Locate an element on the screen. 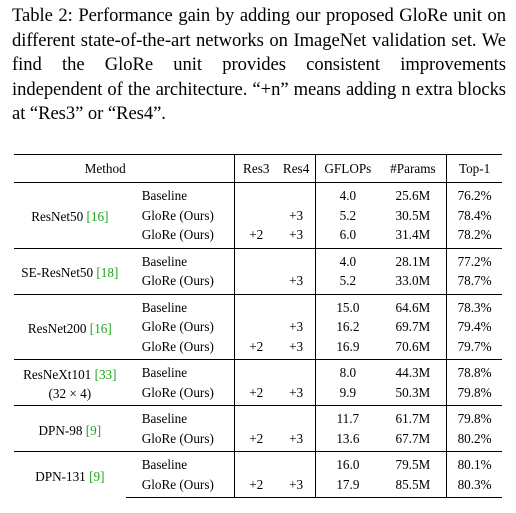  network-name: ResNeXt101 [33] (32 × 4) is located at coordinates (70, 382).